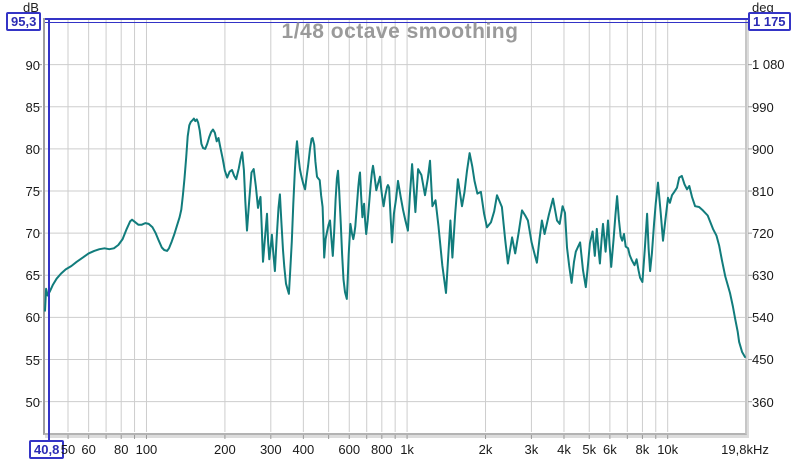 The image size is (800, 462). I want to click on x-axis-label: 3k, so click(531, 449).